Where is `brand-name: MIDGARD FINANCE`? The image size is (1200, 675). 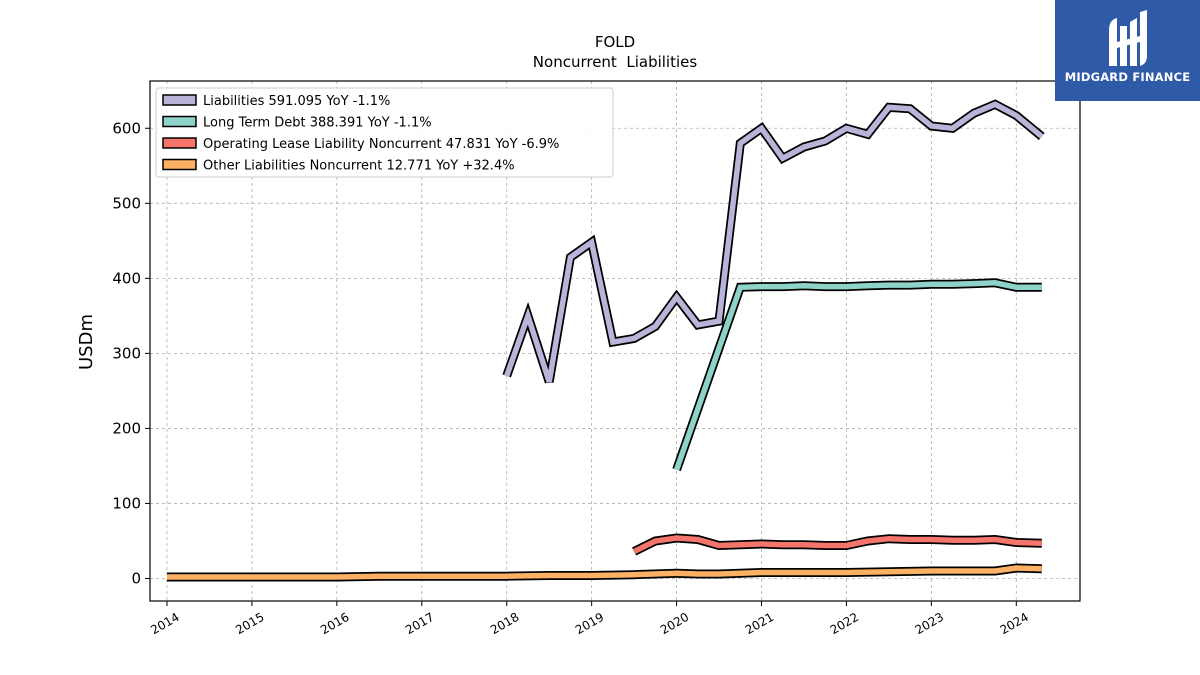
brand-name: MIDGARD FINANCE is located at coordinates (1127, 77).